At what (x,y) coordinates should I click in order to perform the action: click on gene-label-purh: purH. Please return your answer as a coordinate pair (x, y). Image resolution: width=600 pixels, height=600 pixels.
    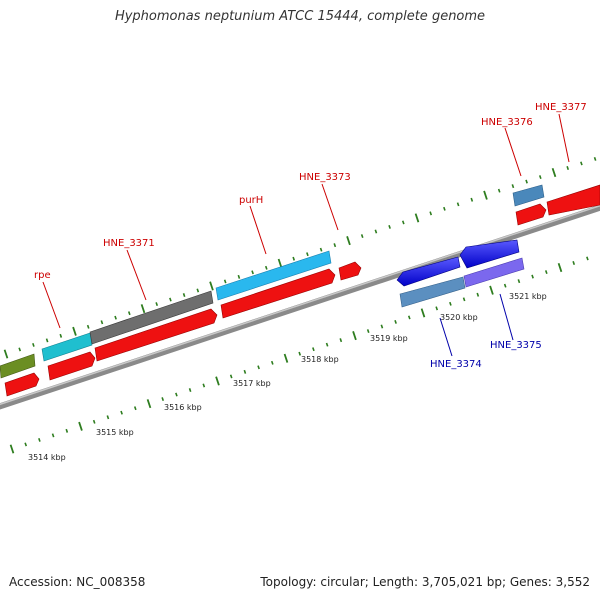
    Looking at the image, I should click on (251, 200).